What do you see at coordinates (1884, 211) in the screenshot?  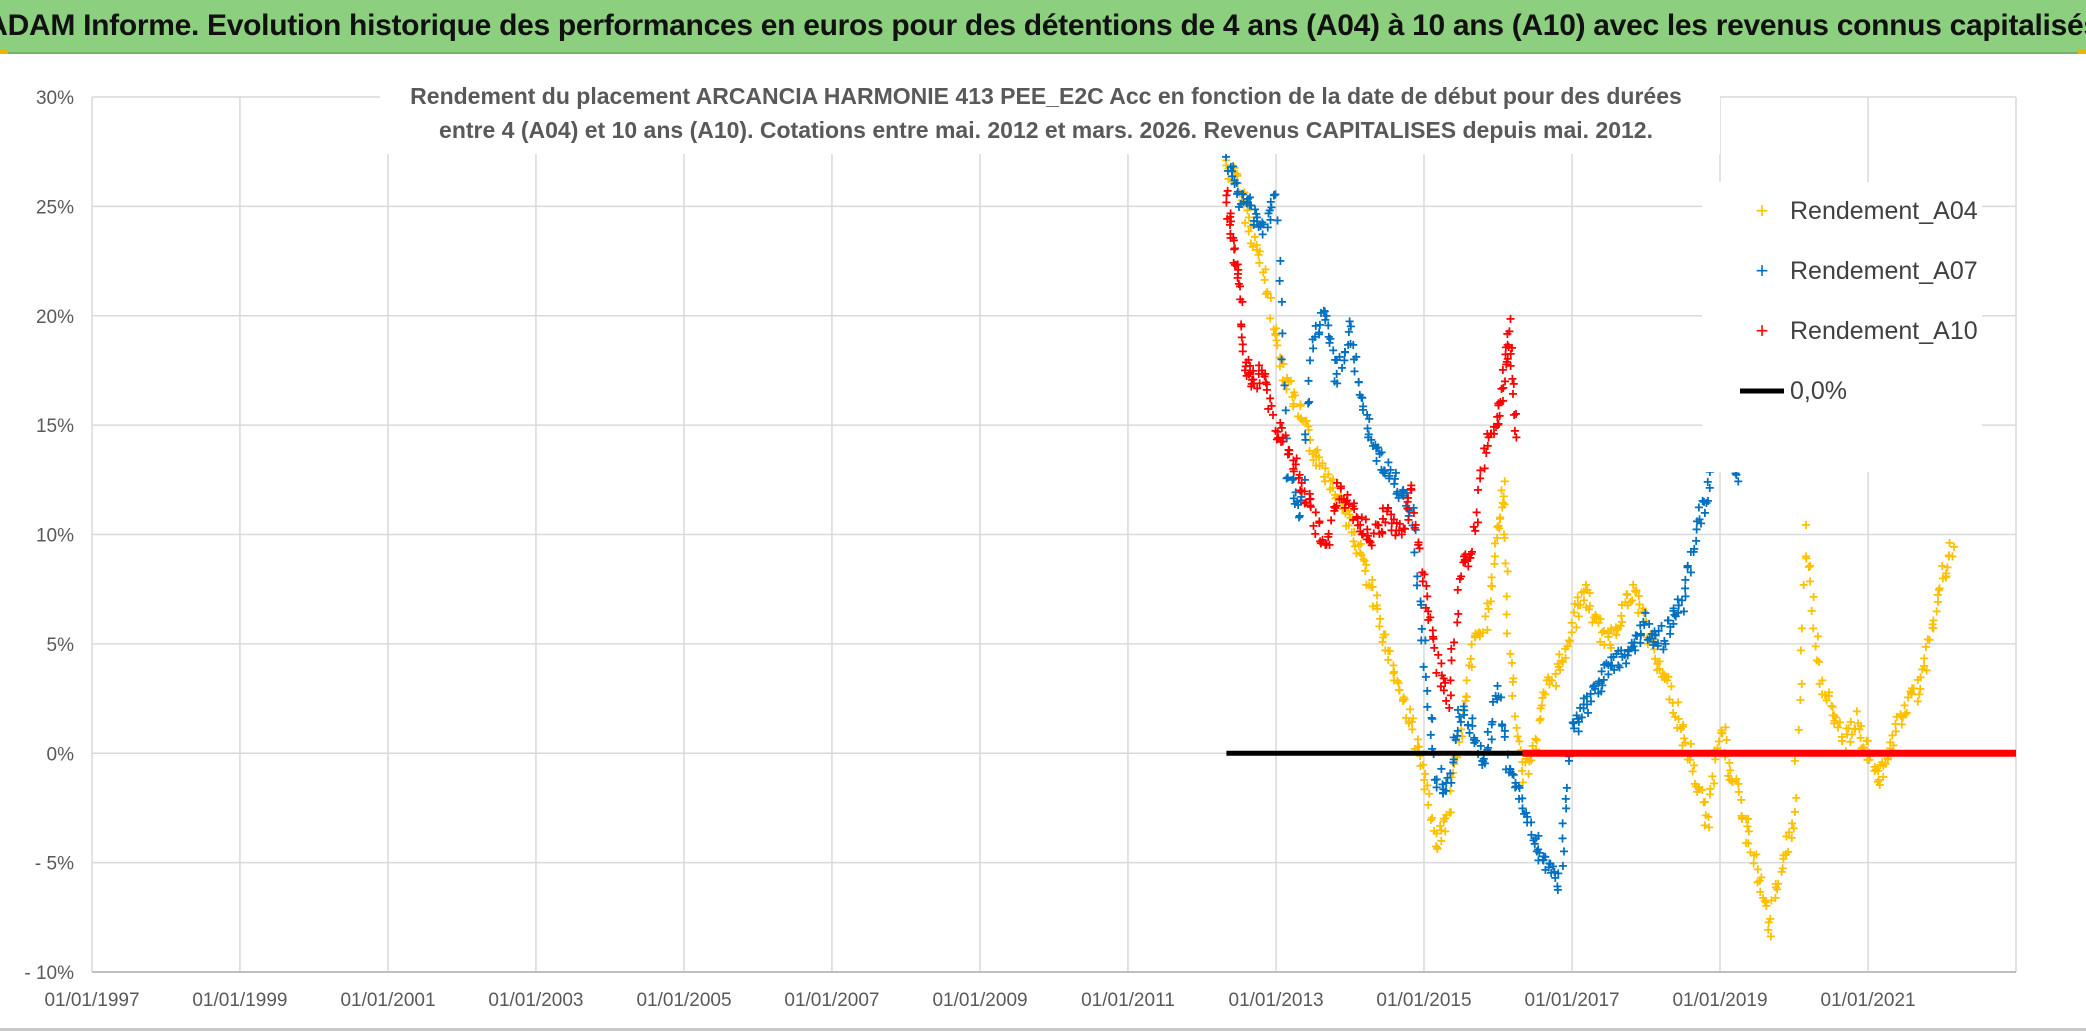 I see `legend-label-a04: Rendement_A04` at bounding box center [1884, 211].